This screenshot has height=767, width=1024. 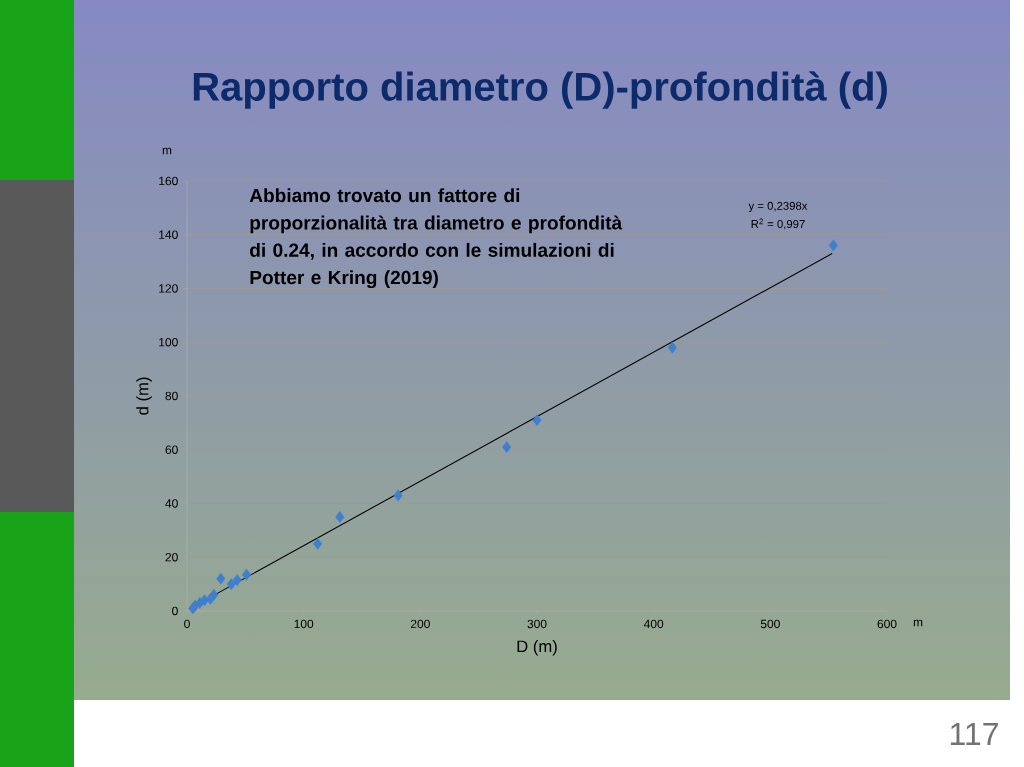 I want to click on annotation: y = 0,2398x, so click(x=778, y=207).